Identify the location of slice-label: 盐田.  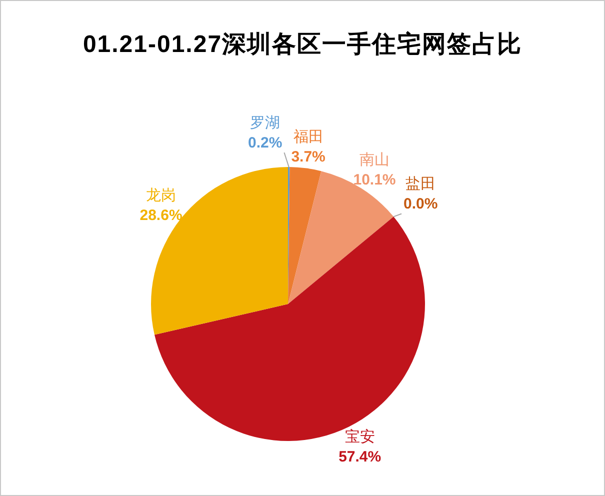
(421, 184).